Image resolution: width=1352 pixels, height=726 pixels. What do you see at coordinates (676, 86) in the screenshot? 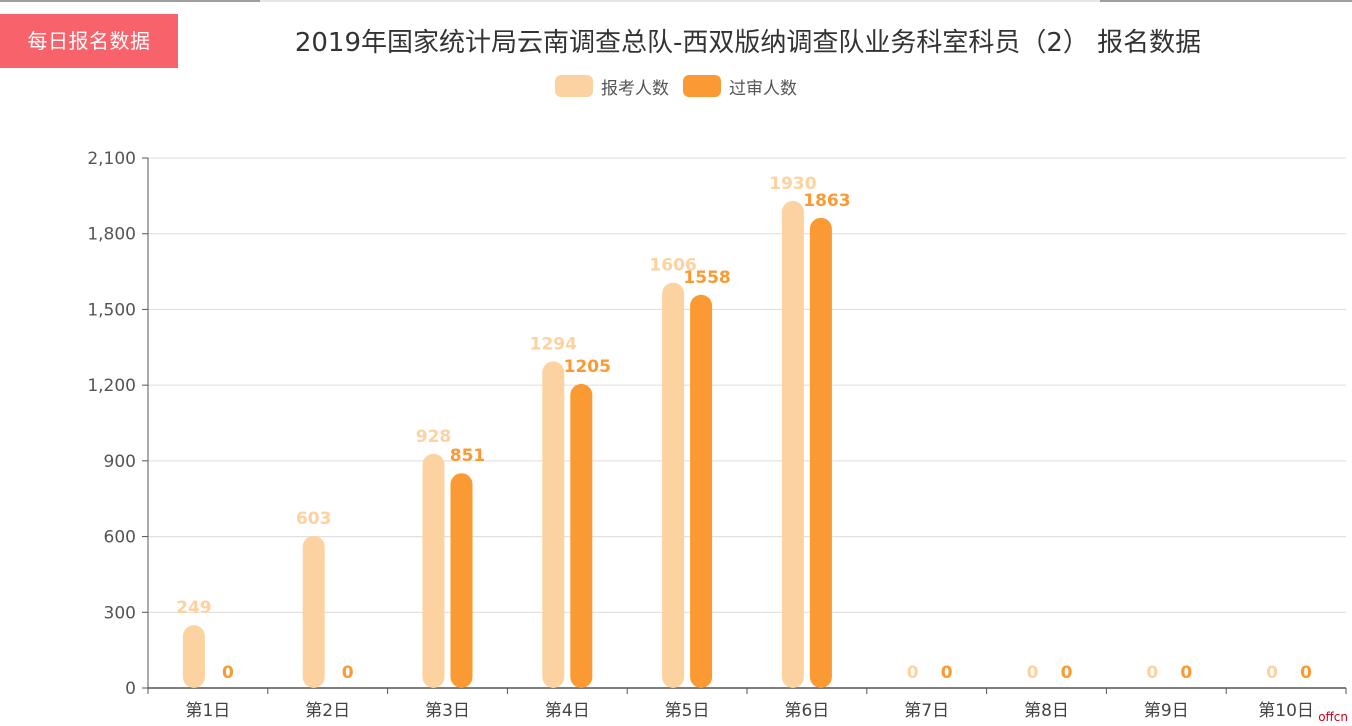
I see `chart-legend: 报考人数 过审人数` at bounding box center [676, 86].